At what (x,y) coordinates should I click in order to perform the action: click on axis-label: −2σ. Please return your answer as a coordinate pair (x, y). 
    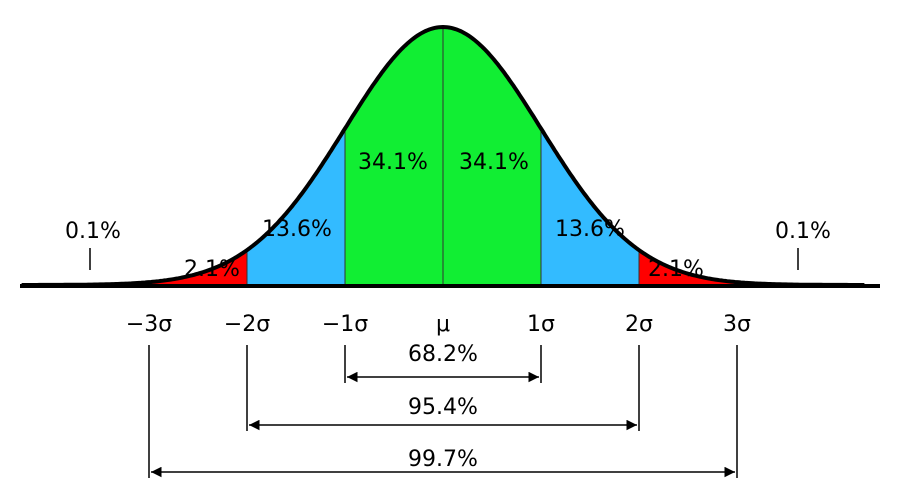
    Looking at the image, I should click on (247, 324).